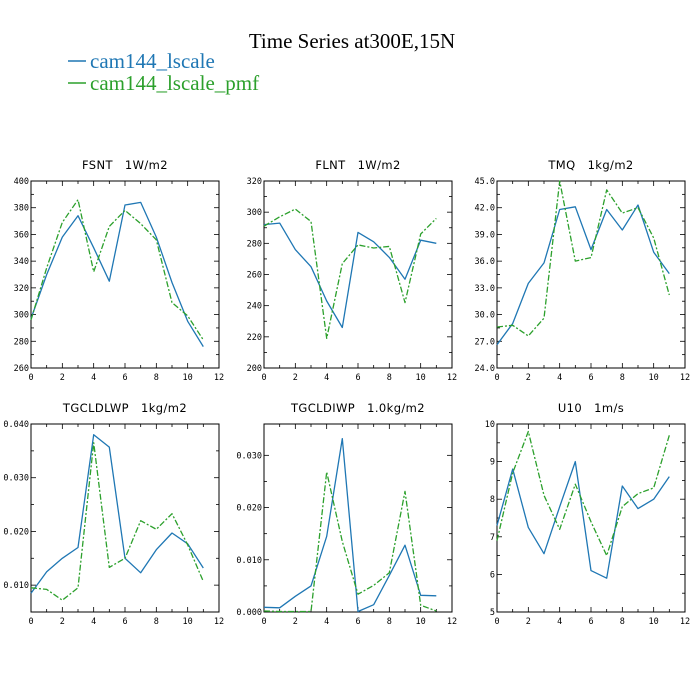 The height and width of the screenshot is (700, 700). I want to click on y-tick-label: 0.010, so click(16, 586).